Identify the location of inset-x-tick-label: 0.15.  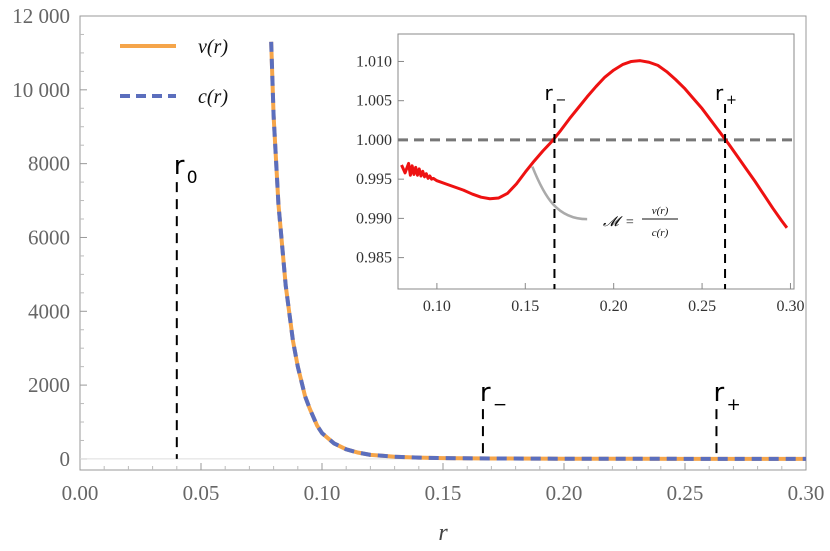
(525, 306).